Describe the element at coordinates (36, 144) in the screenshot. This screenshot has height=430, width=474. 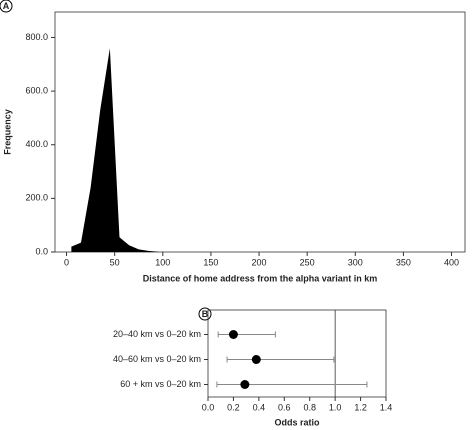
I see `y-tick-label: 400.0` at that location.